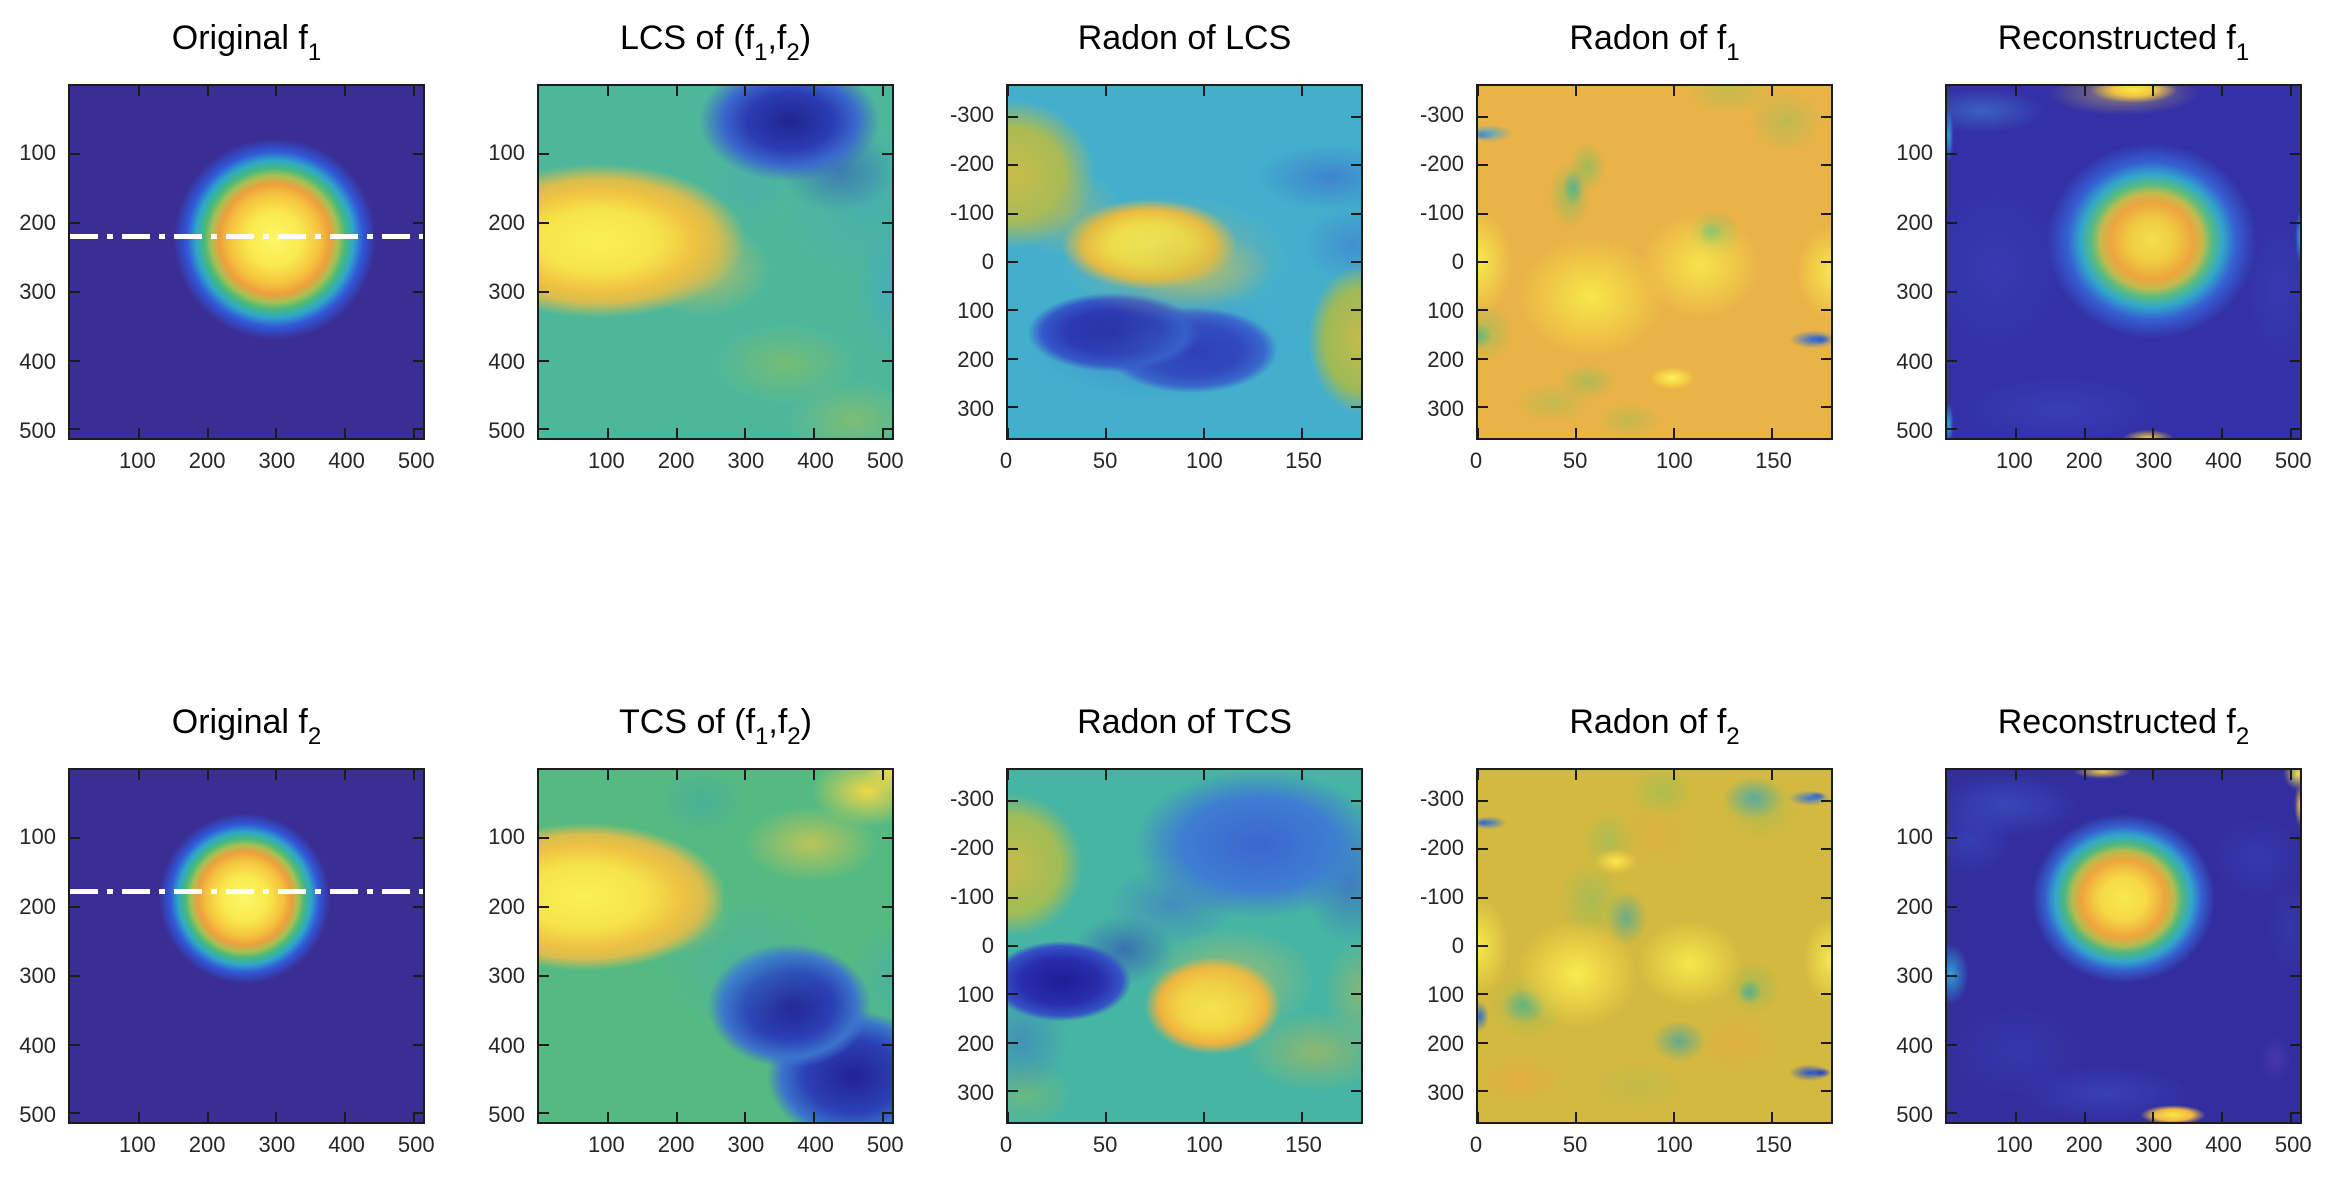 This screenshot has height=1186, width=2342. What do you see at coordinates (971, 212) in the screenshot?
I see `y-tick-label: -100` at bounding box center [971, 212].